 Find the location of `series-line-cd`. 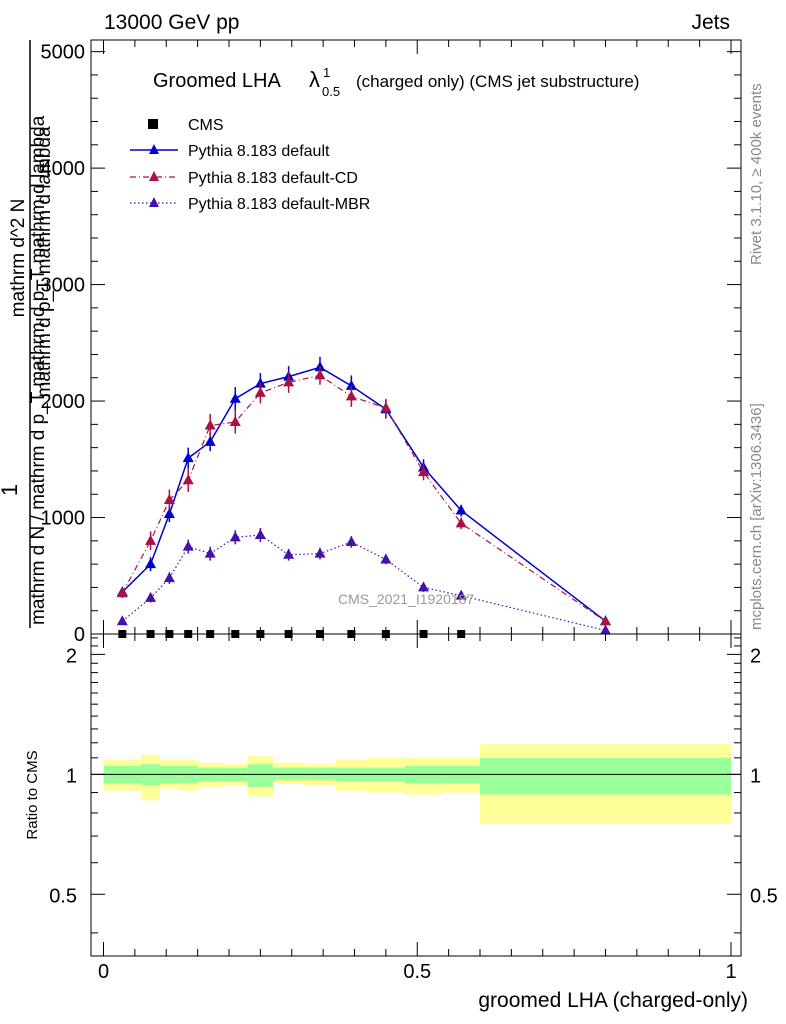

series-line-cd is located at coordinates (363, 498).